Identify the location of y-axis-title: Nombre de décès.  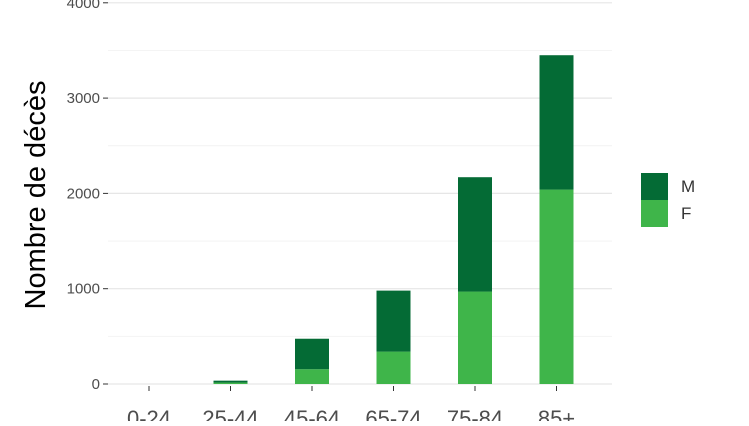
(36, 195).